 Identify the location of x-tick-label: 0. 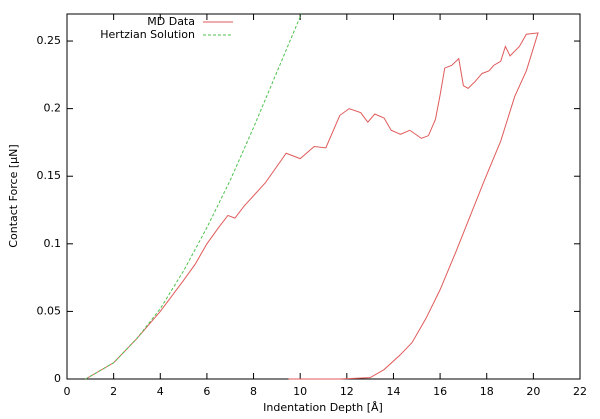
(67, 391).